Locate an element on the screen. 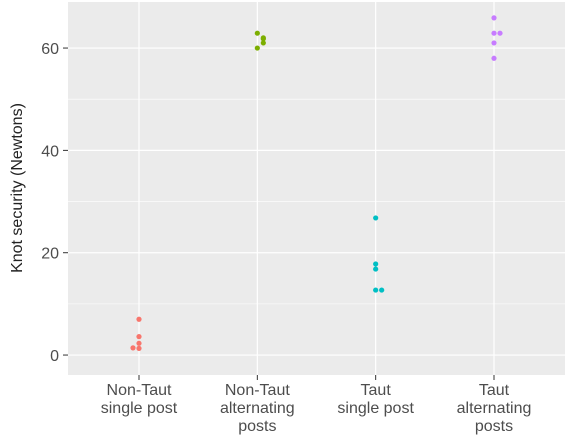 The image size is (567, 443). y-tick-label: 0 is located at coordinates (54, 356).